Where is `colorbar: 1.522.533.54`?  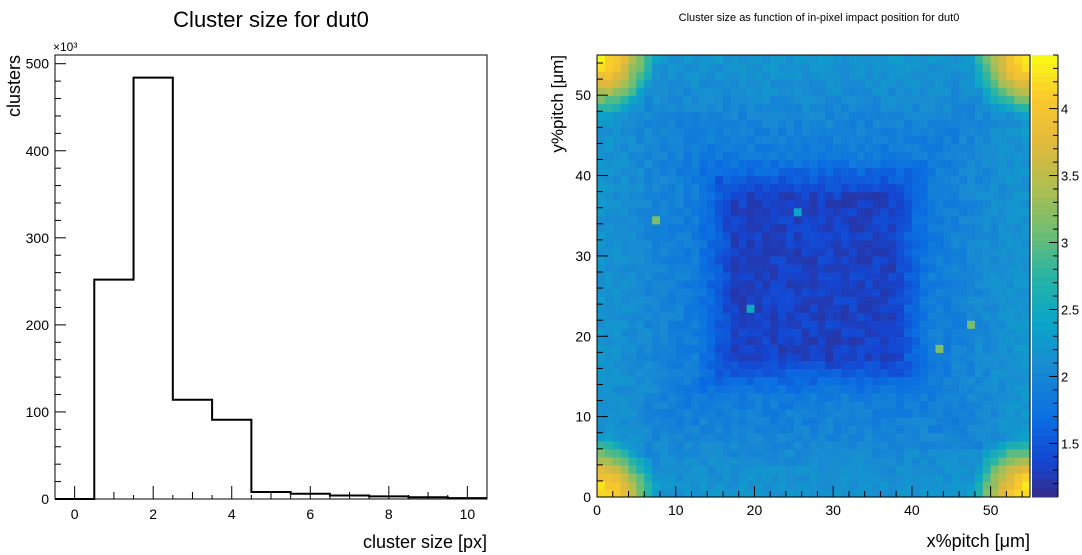
colorbar: 1.522.533.54 is located at coordinates (1055, 276).